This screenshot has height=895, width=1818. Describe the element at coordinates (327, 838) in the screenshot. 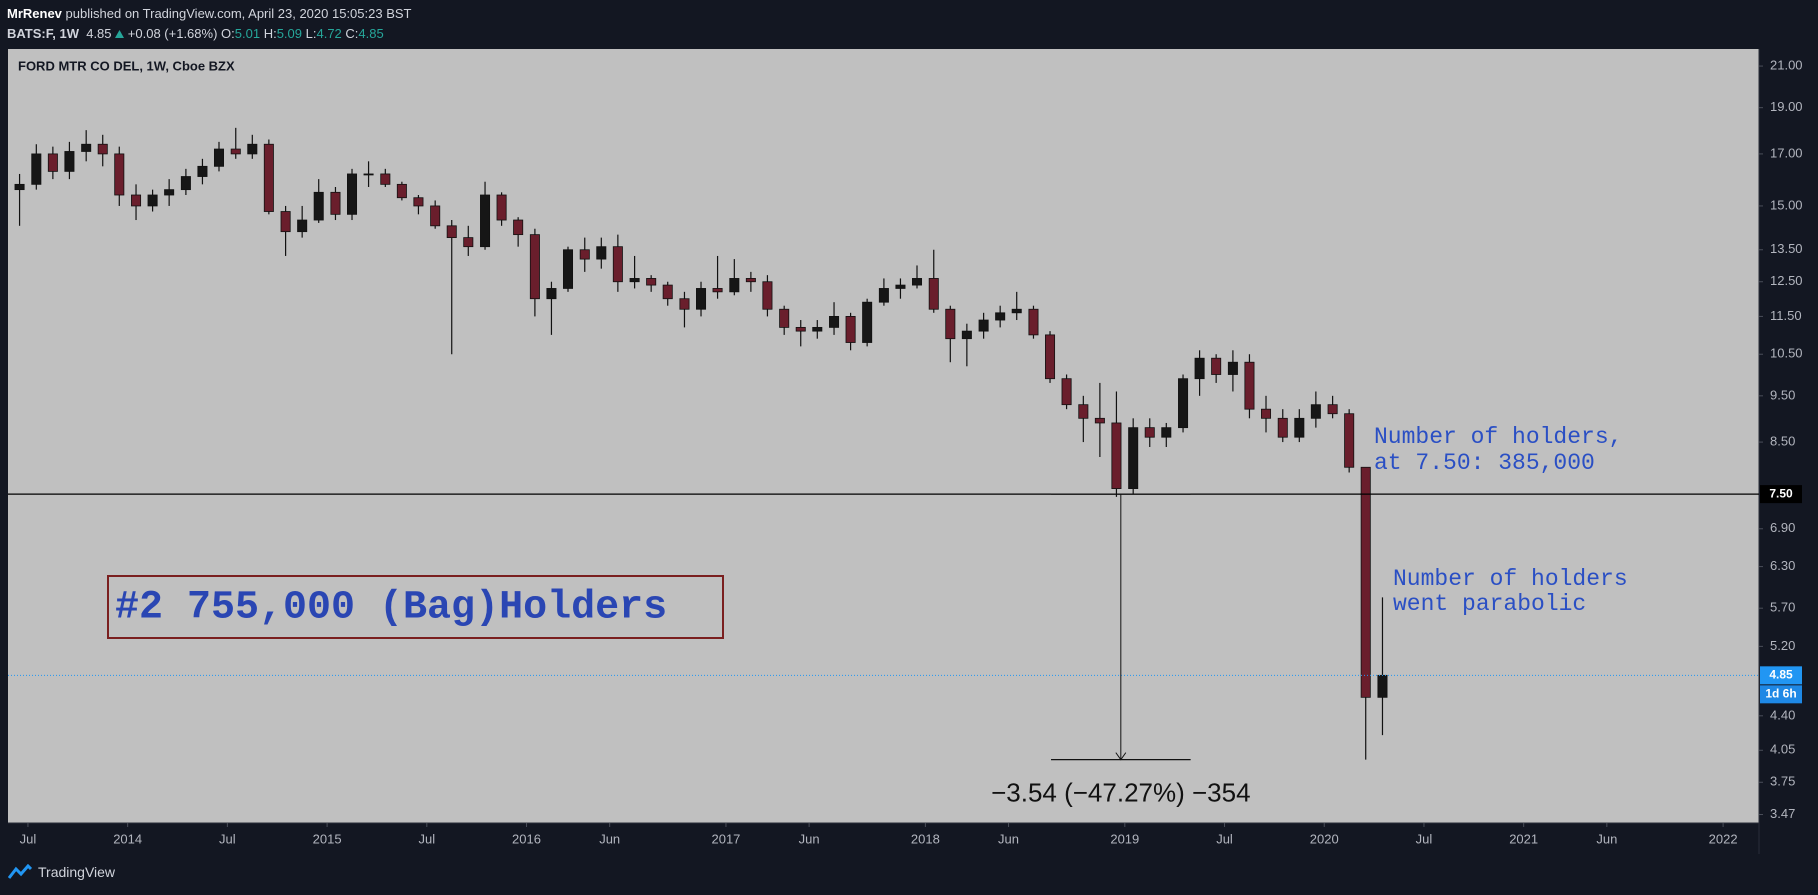

I see `x-tick-label: 2015` at that location.